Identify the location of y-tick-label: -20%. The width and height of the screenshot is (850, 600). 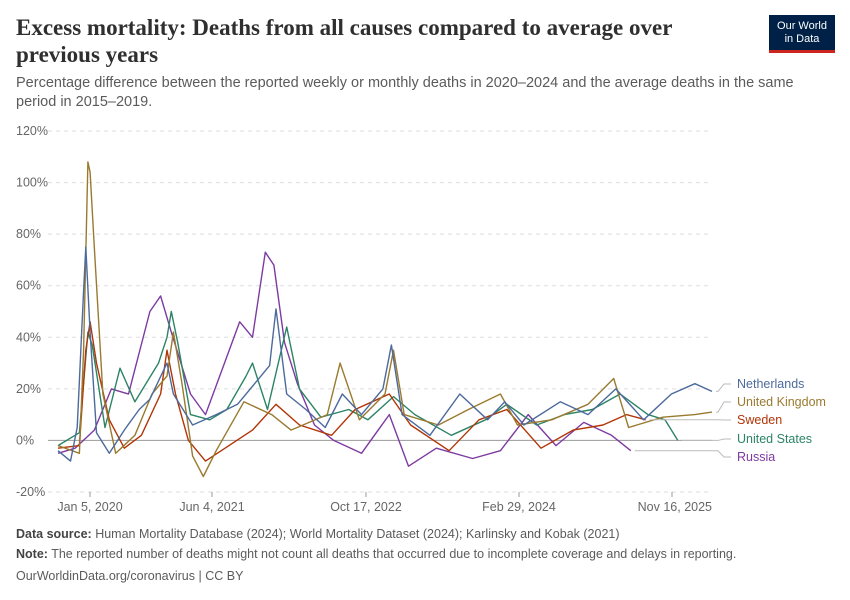
(30, 492).